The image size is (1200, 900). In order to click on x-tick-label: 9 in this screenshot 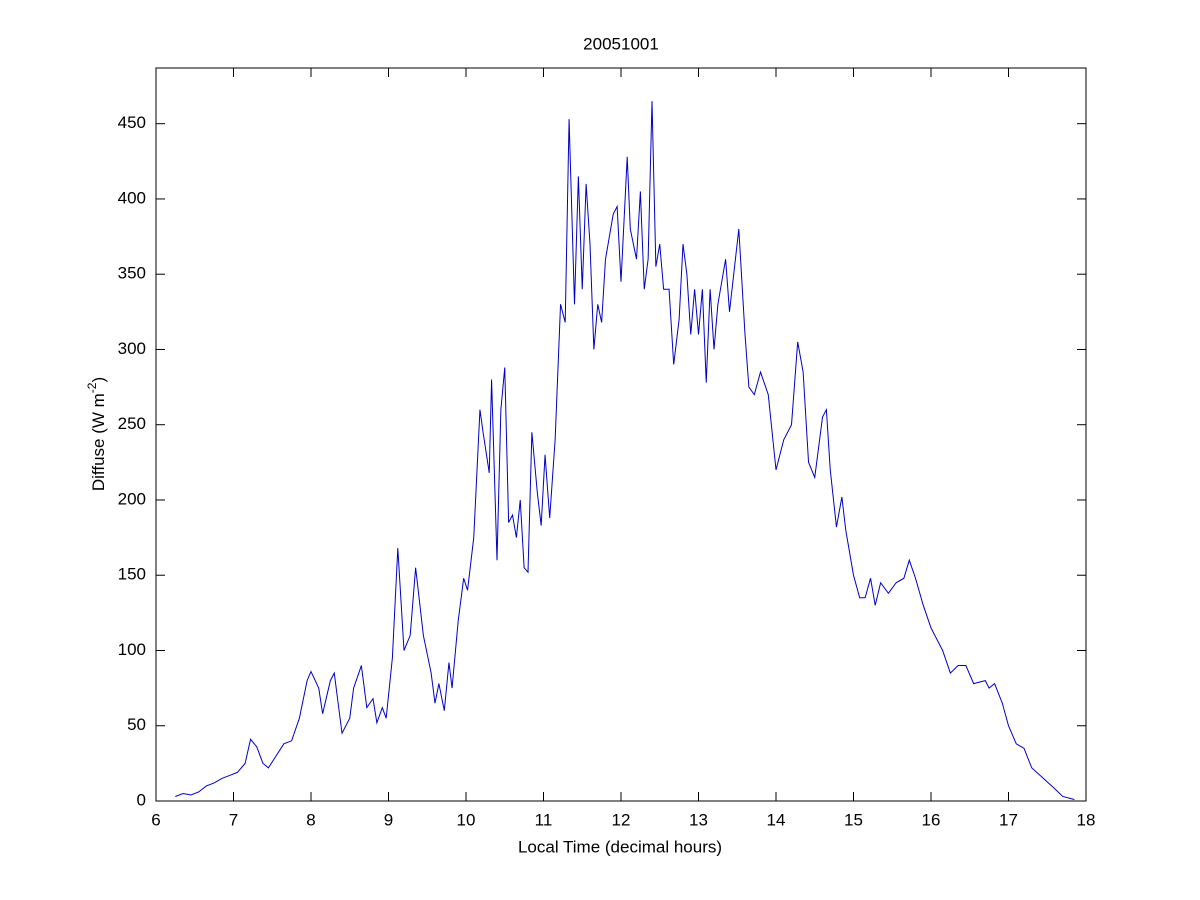, I will do `click(388, 819)`.